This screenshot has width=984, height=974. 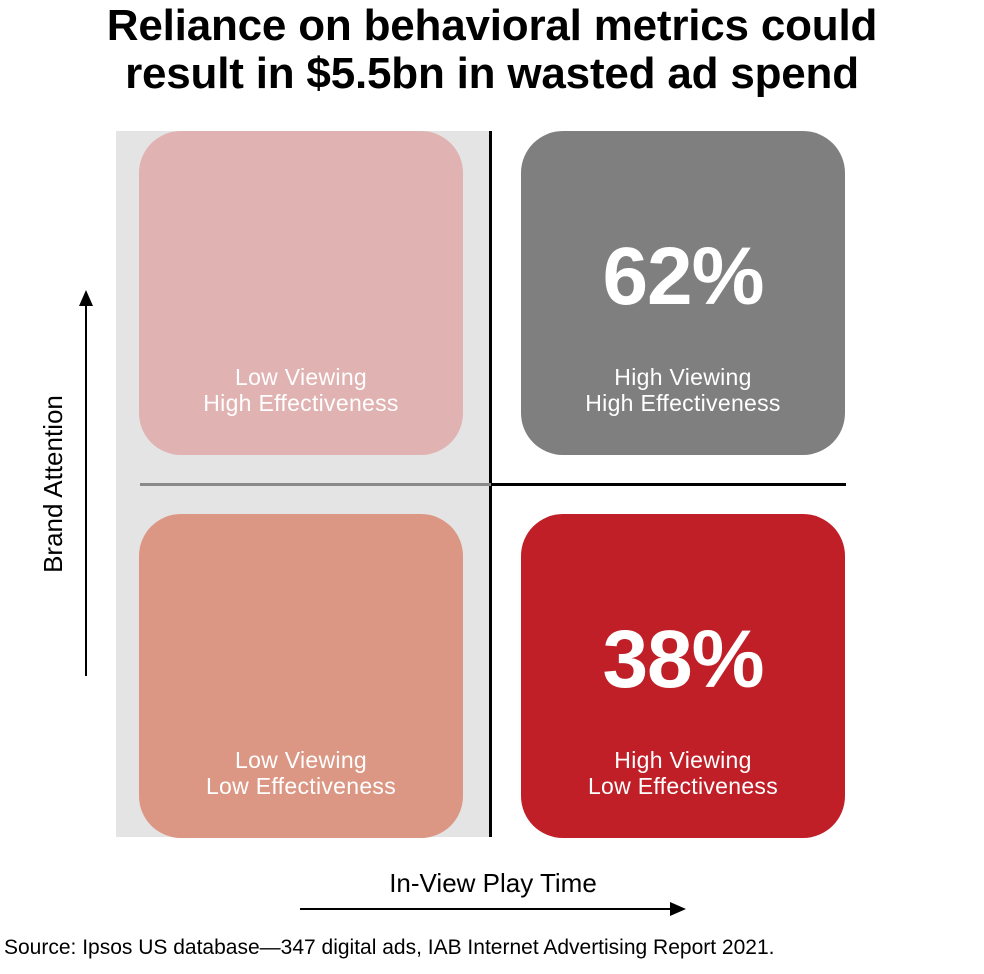 I want to click on quadrant-high-viewing-low-effectiveness: 38% High Viewing Low Effectiveness, so click(x=683, y=676).